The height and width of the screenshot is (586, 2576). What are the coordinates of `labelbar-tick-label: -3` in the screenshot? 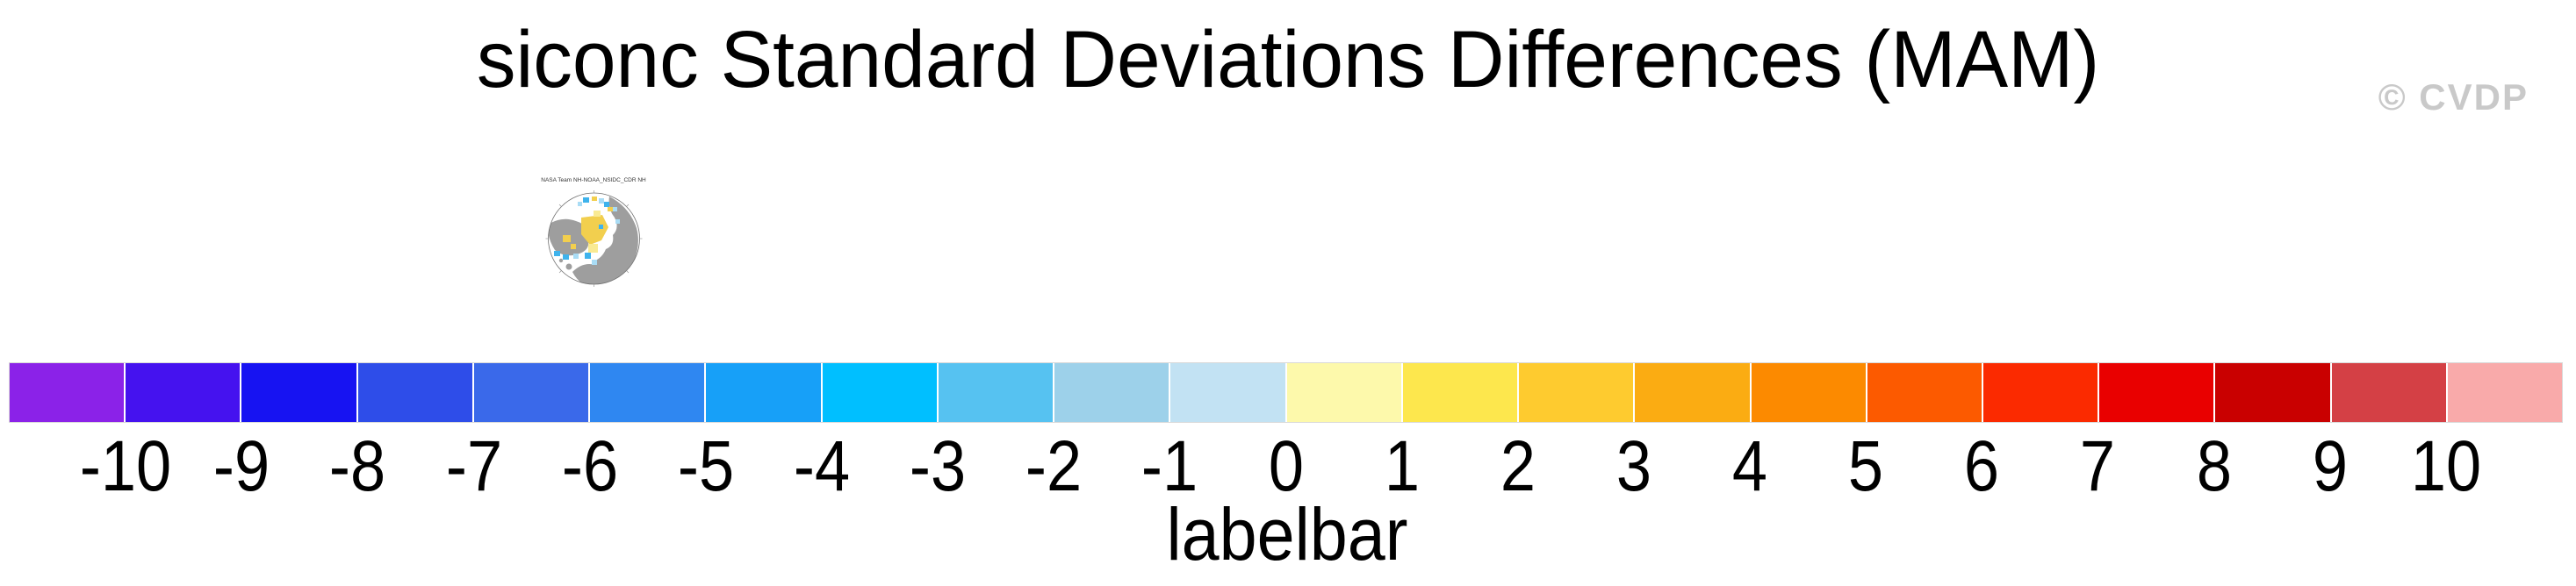 It's located at (938, 466).